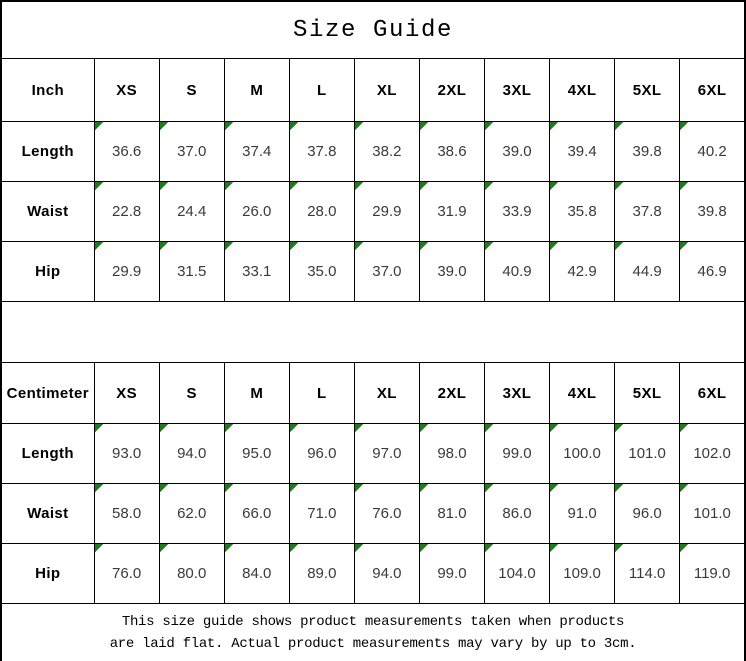 This screenshot has height=661, width=746. Describe the element at coordinates (191, 271) in the screenshot. I see `size-value-cell: 31.5` at that location.